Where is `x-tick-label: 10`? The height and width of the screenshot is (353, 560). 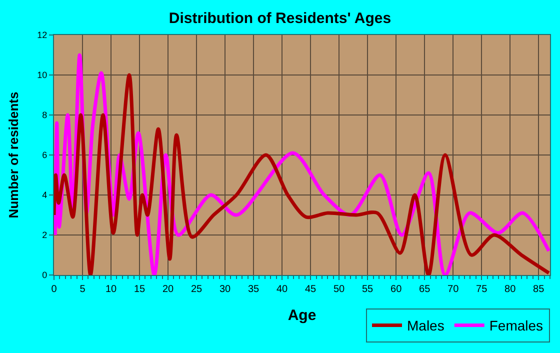 x-tick-label: 10 is located at coordinates (111, 289).